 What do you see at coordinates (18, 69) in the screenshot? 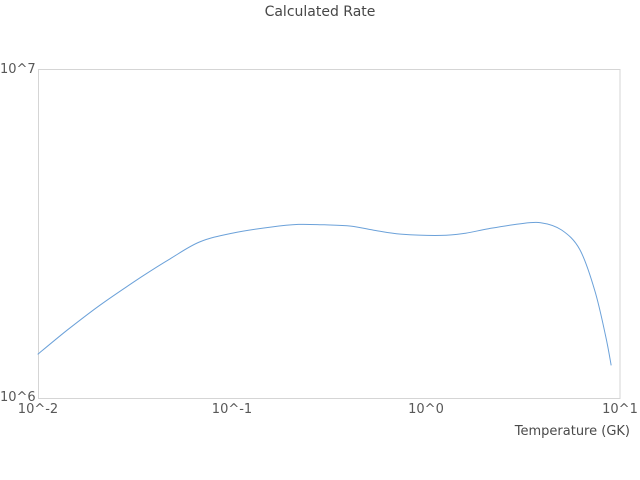
I see `y-axis-tick-label: 10^7` at bounding box center [18, 69].